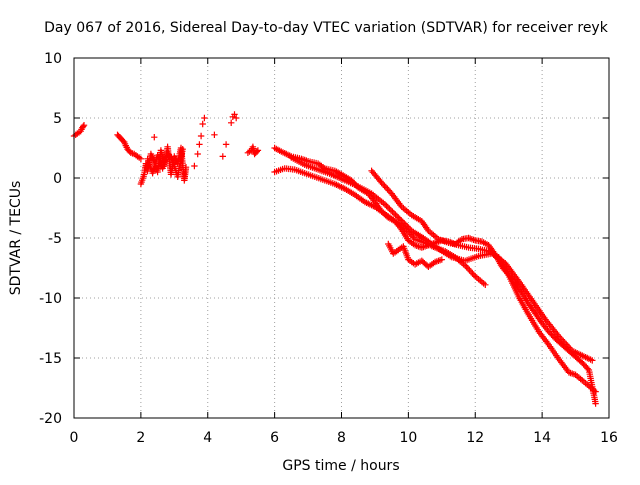 This screenshot has height=485, width=640. I want to click on x-tick-label: 0, so click(74, 438).